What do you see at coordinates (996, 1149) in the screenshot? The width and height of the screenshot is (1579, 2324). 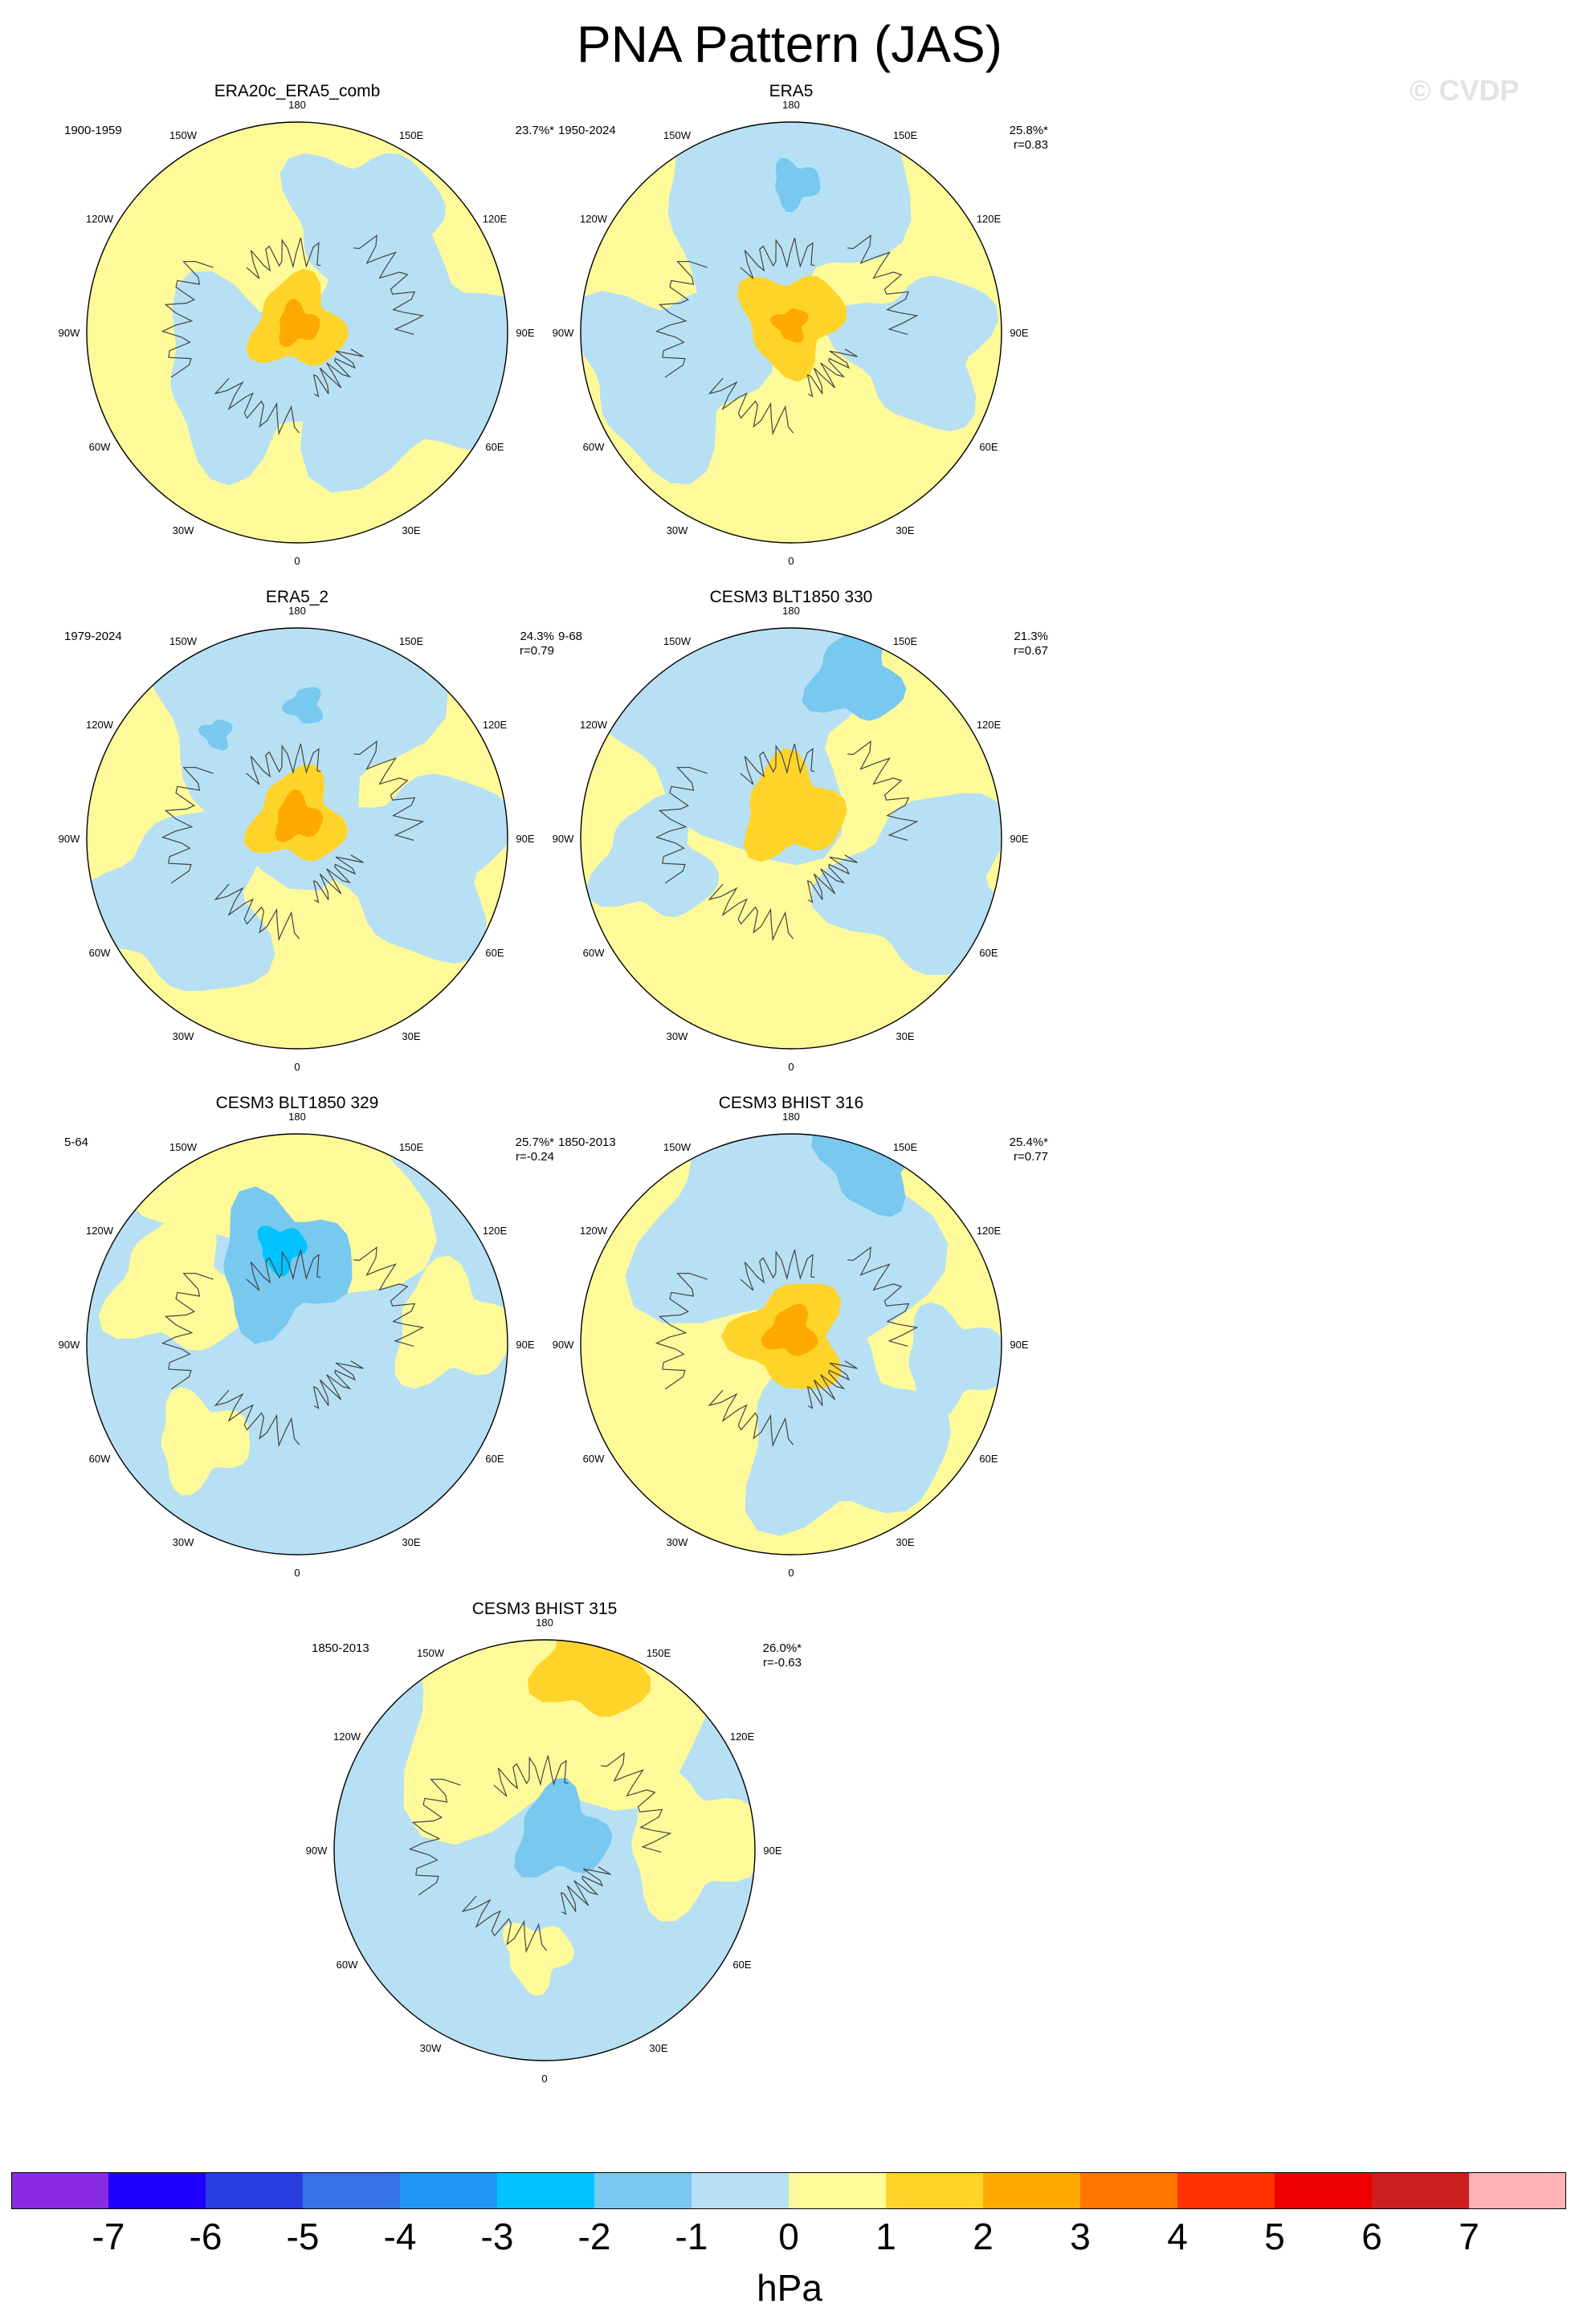 I see `panel-stats: 25.4%* r=0.77` at bounding box center [996, 1149].